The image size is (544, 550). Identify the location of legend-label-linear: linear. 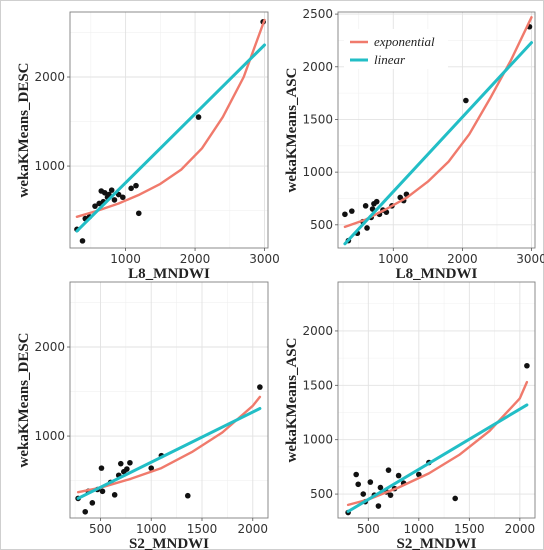
(390, 59).